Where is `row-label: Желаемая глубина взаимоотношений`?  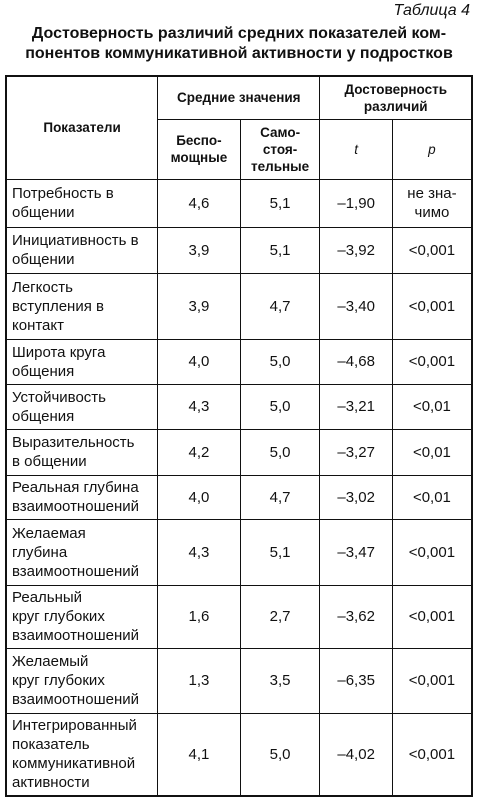 row-label: Желаемая глубина взаимоотношений is located at coordinates (82, 552).